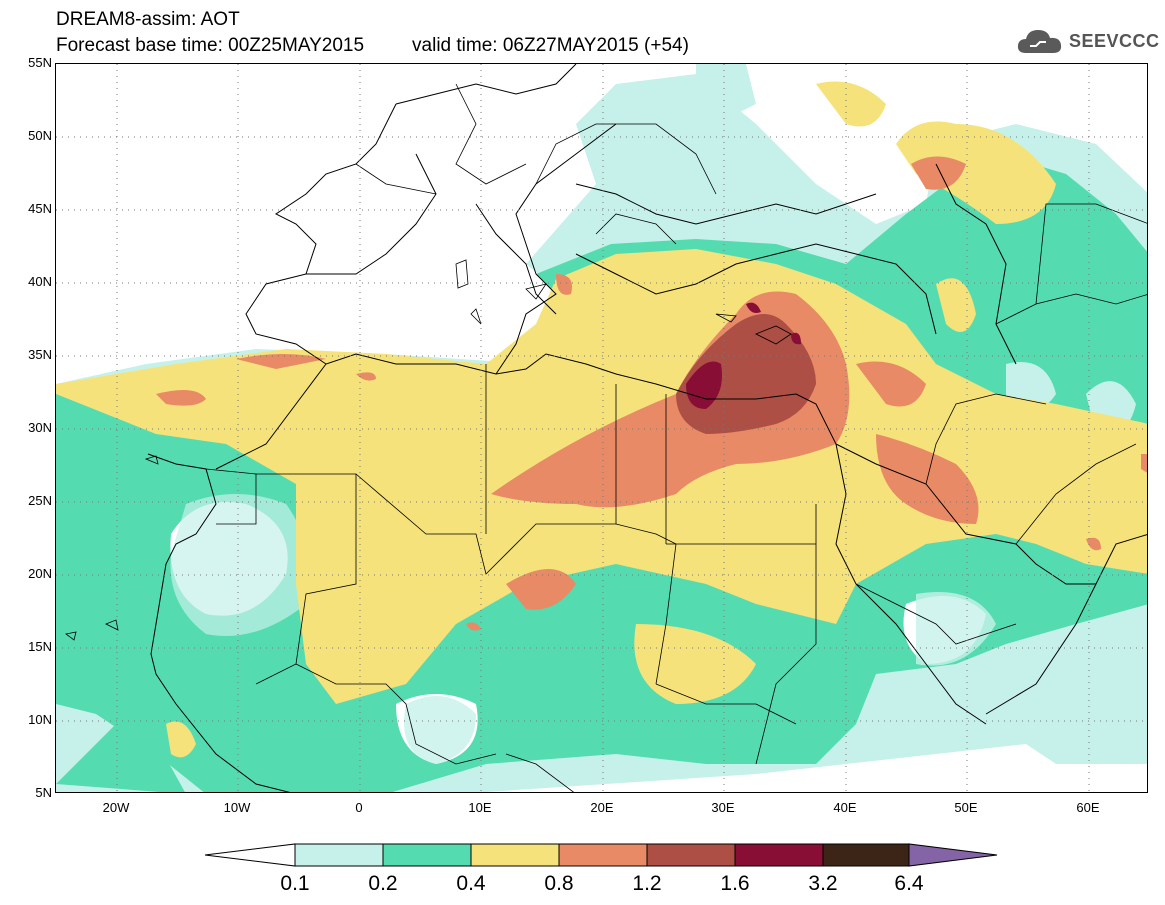 This screenshot has height=905, width=1165. What do you see at coordinates (40, 500) in the screenshot?
I see `lat-label: 25N` at bounding box center [40, 500].